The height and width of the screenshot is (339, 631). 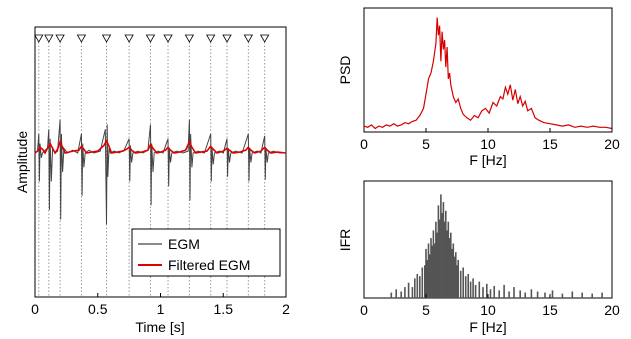 I want to click on psd-x-ticks: 0 5 10 15 20, so click(x=490, y=140).